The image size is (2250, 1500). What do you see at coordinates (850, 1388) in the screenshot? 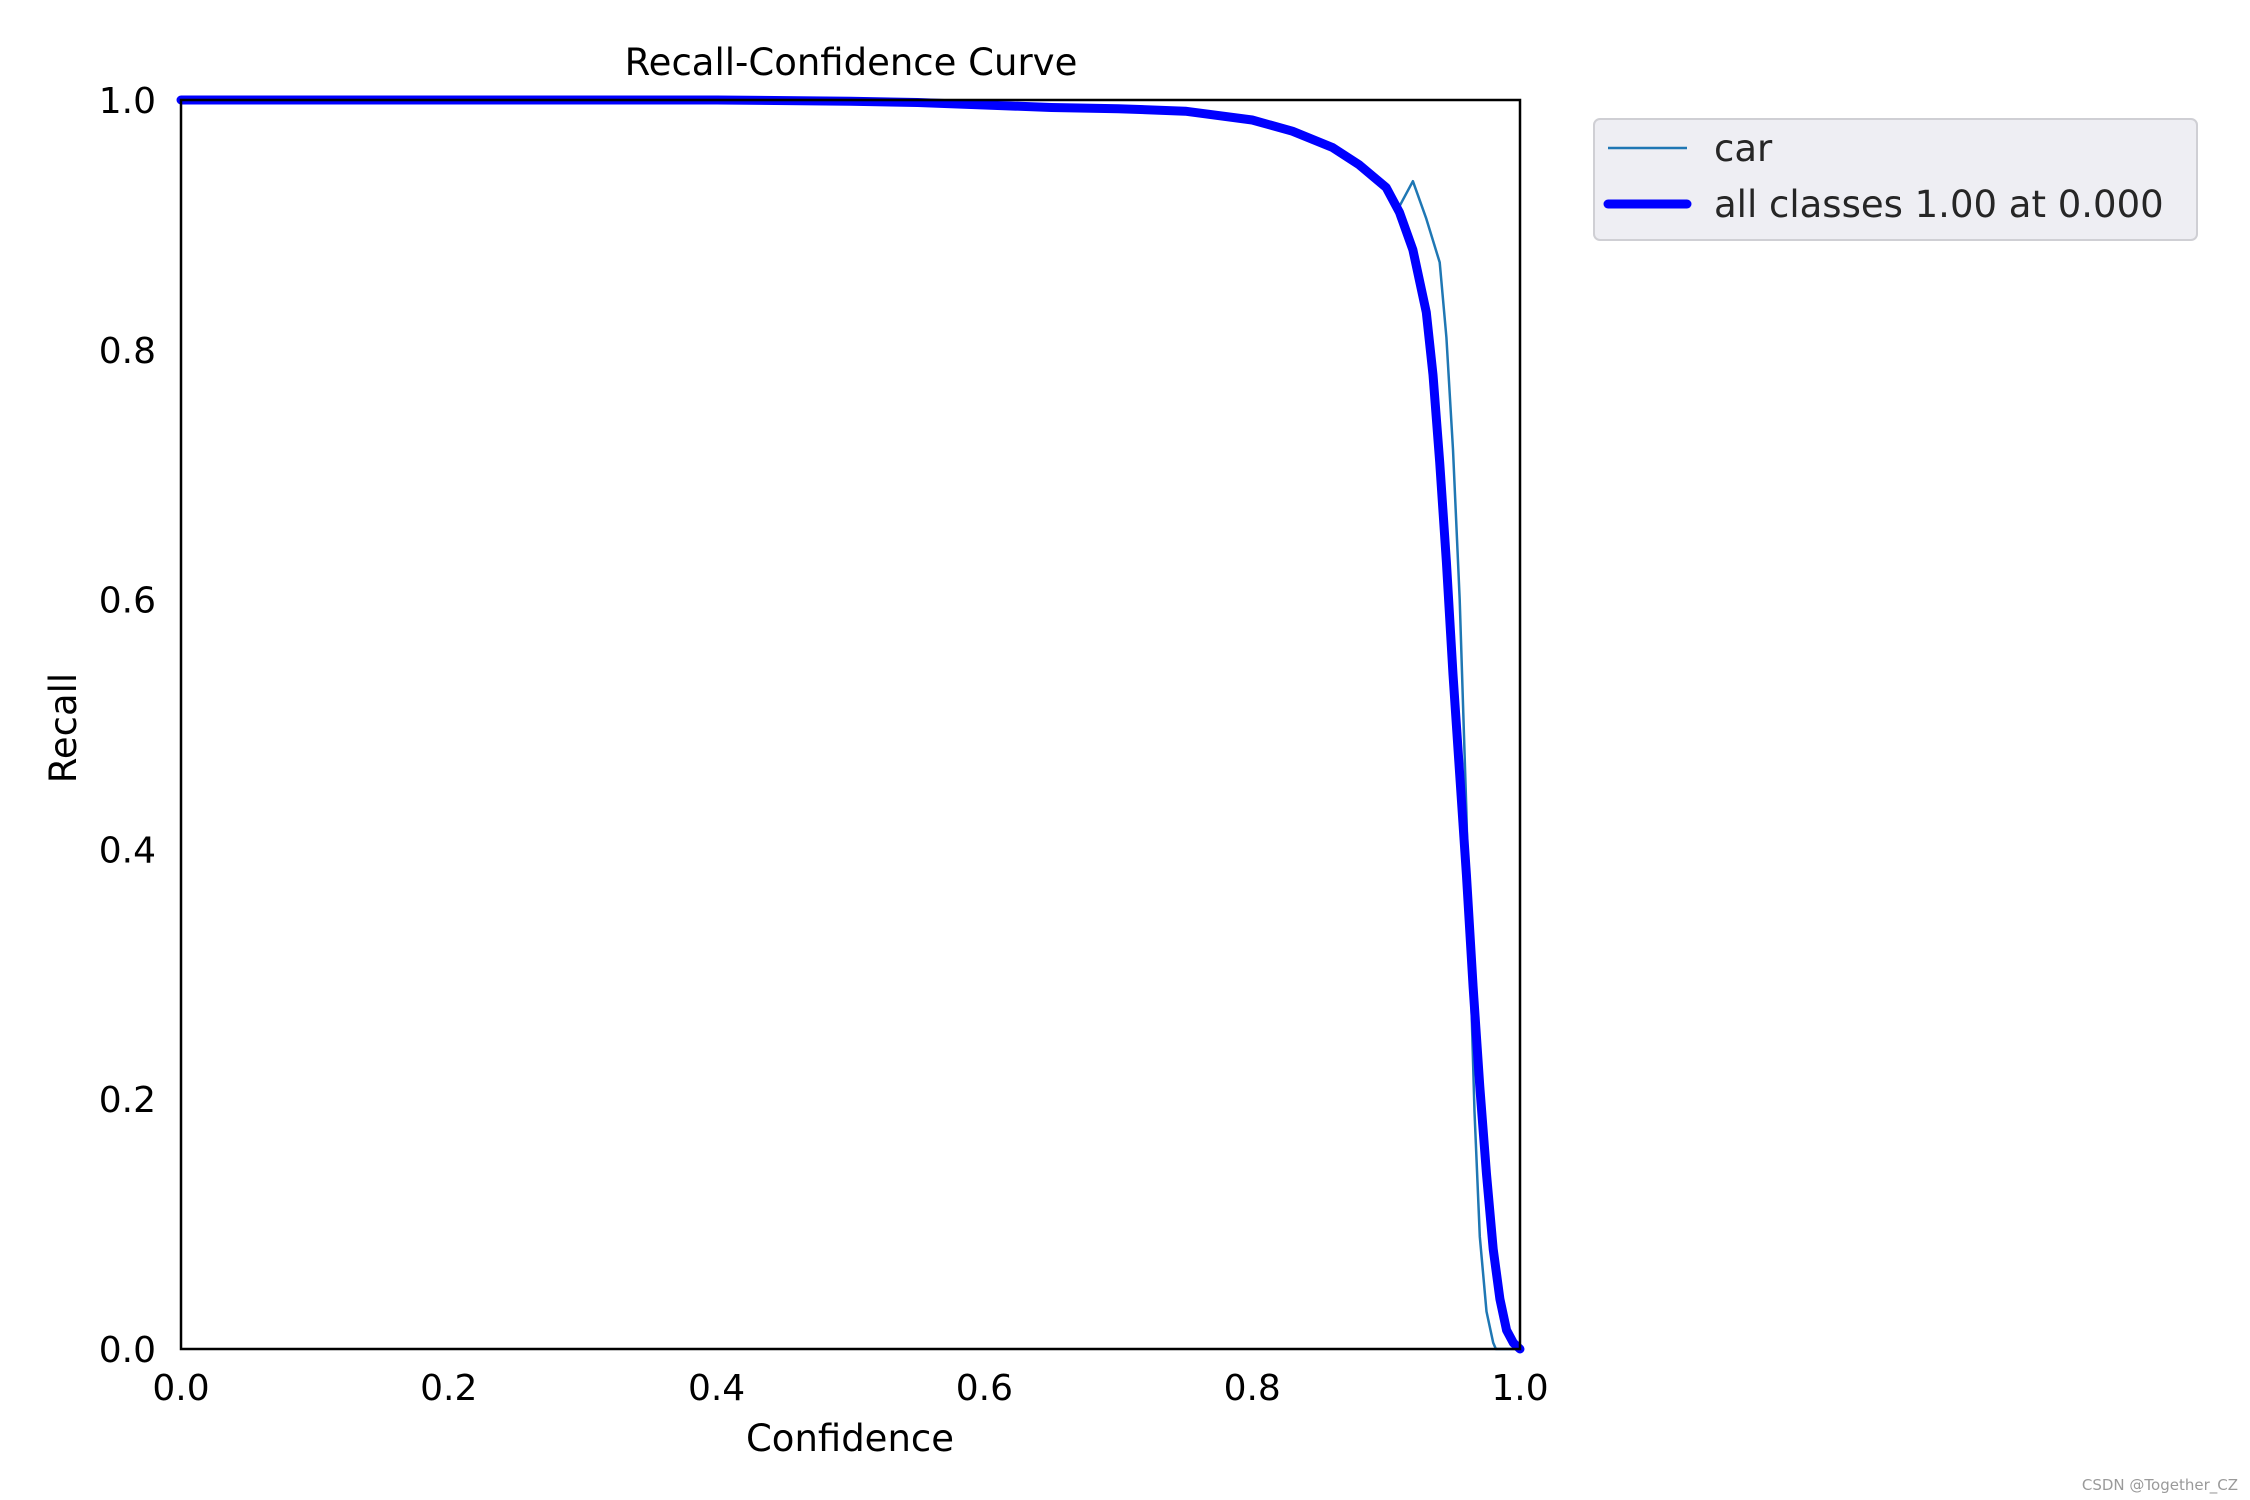
I see `x-axis-ticks: 0.0 0.2 0.4 0.6 0.8 1.0` at bounding box center [850, 1388].